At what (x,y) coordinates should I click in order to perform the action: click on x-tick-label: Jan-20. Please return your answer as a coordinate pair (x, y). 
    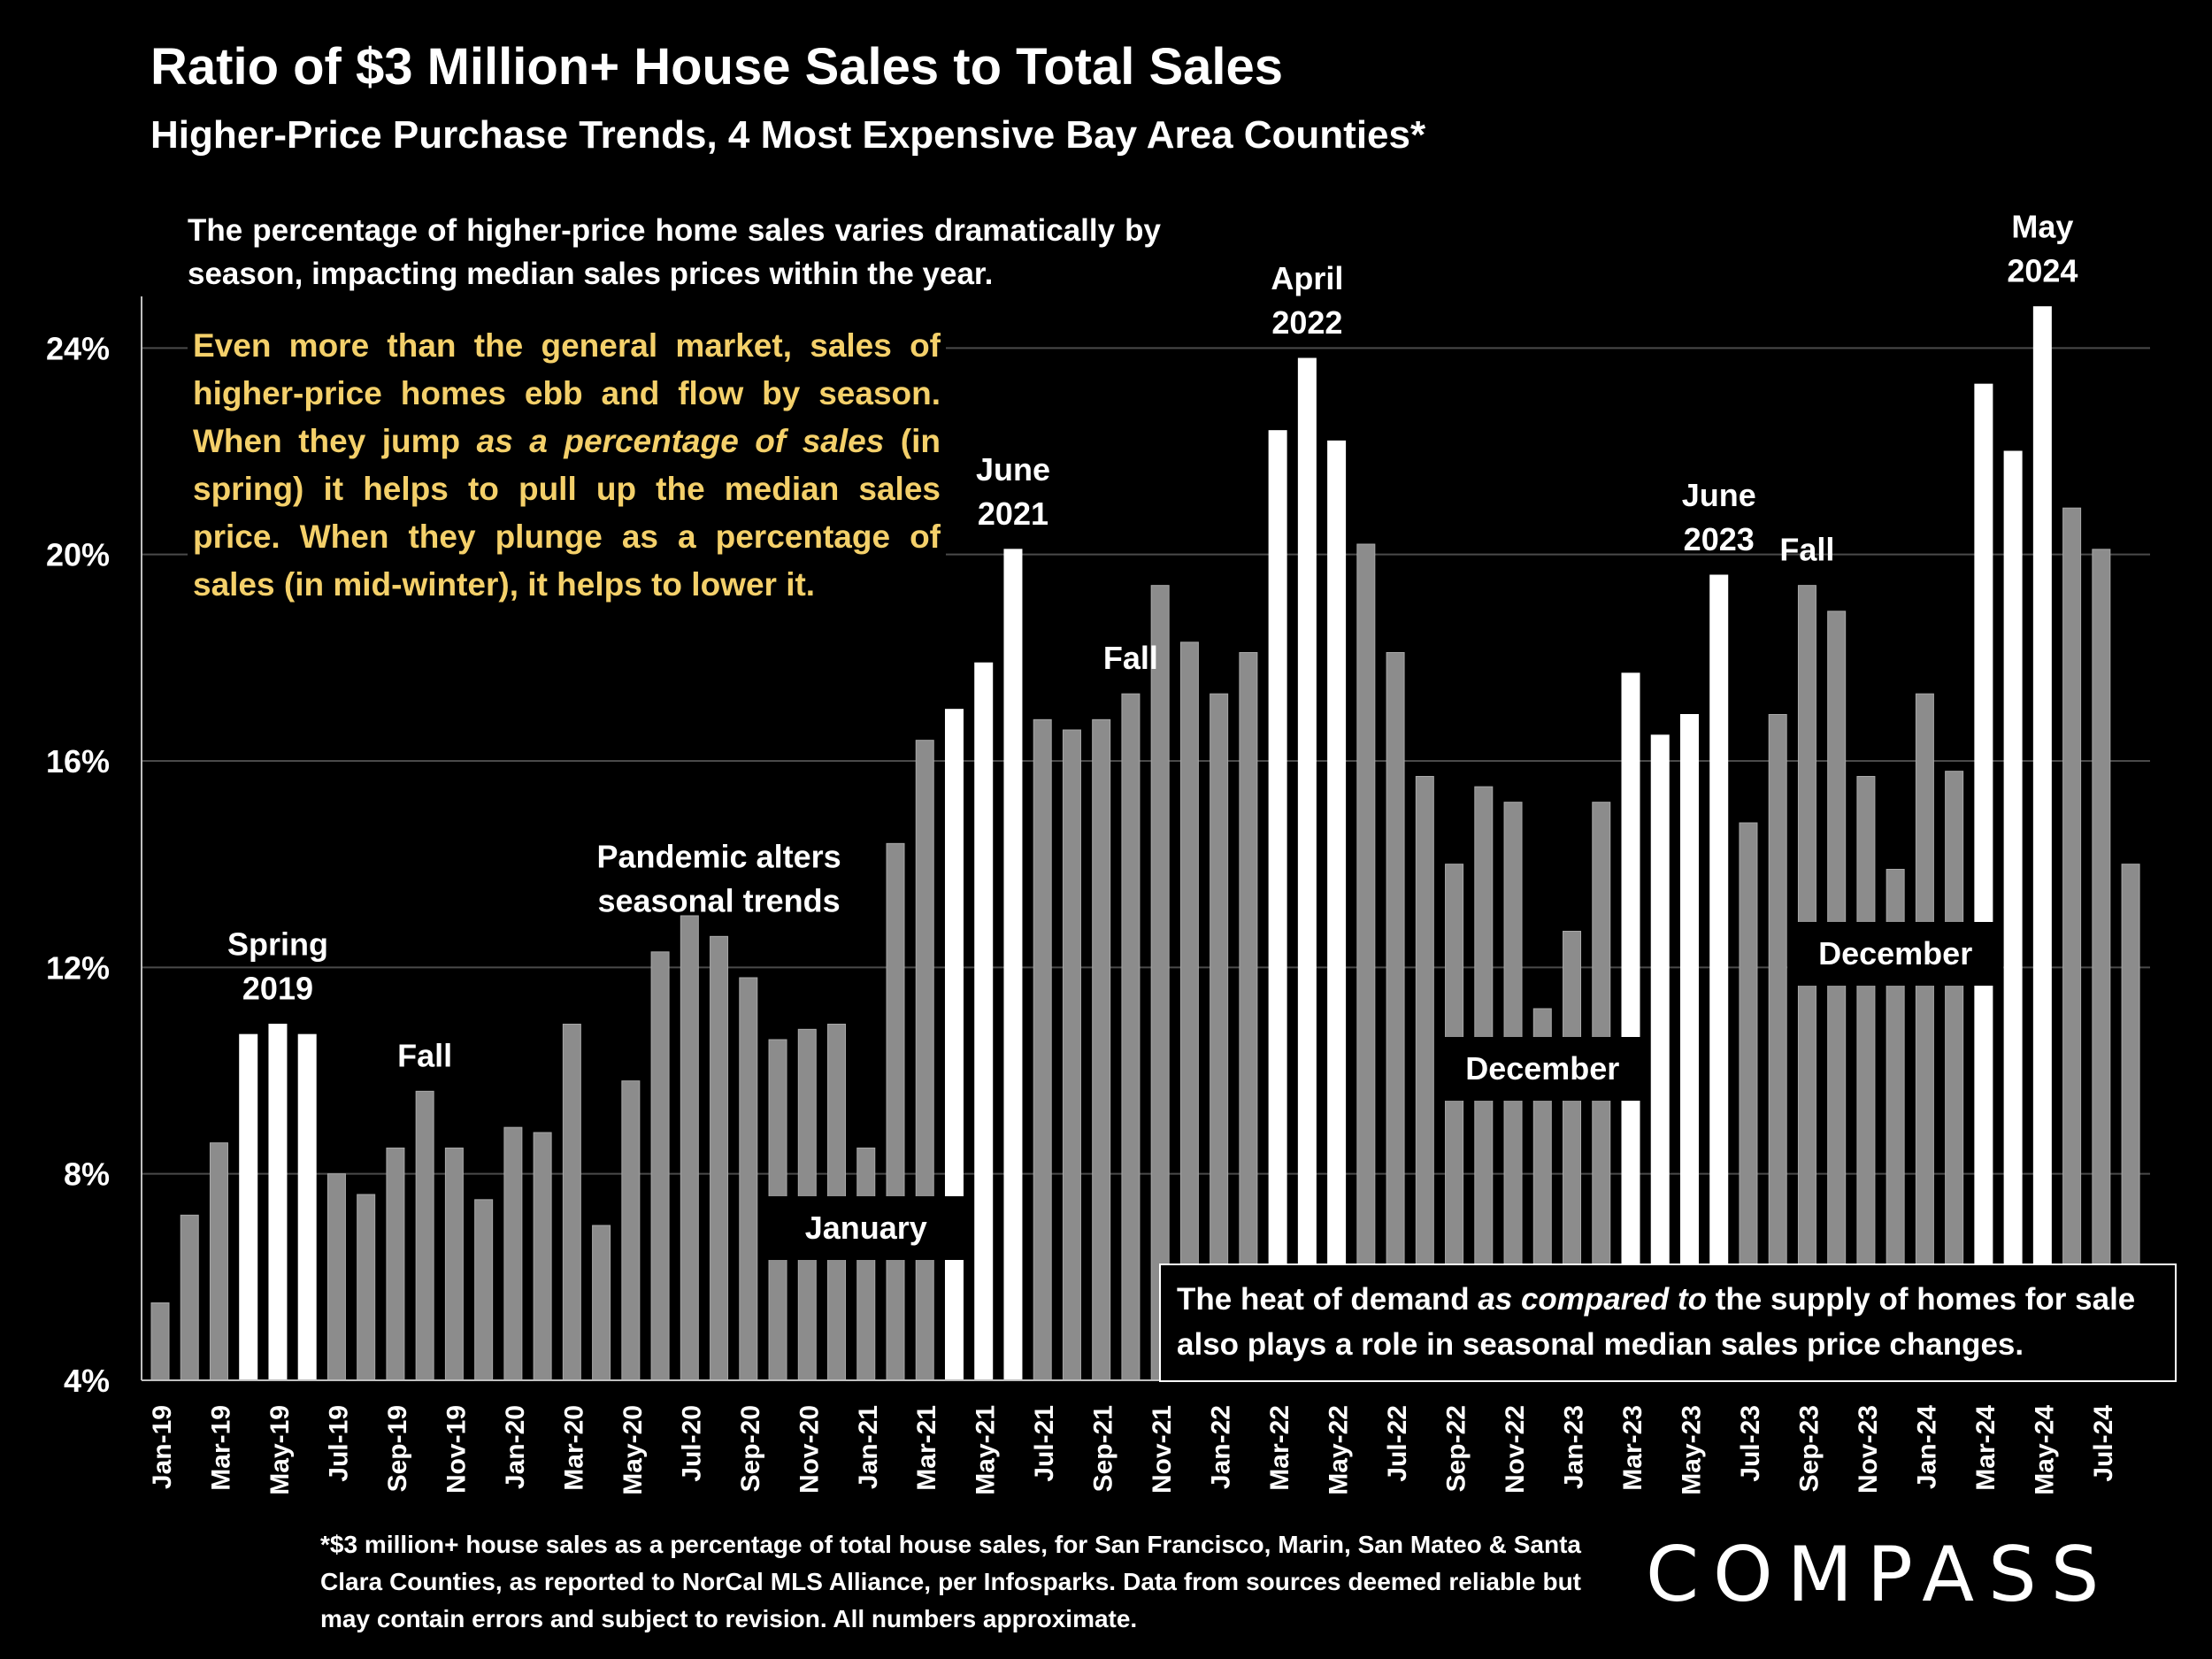
    Looking at the image, I should click on (515, 1447).